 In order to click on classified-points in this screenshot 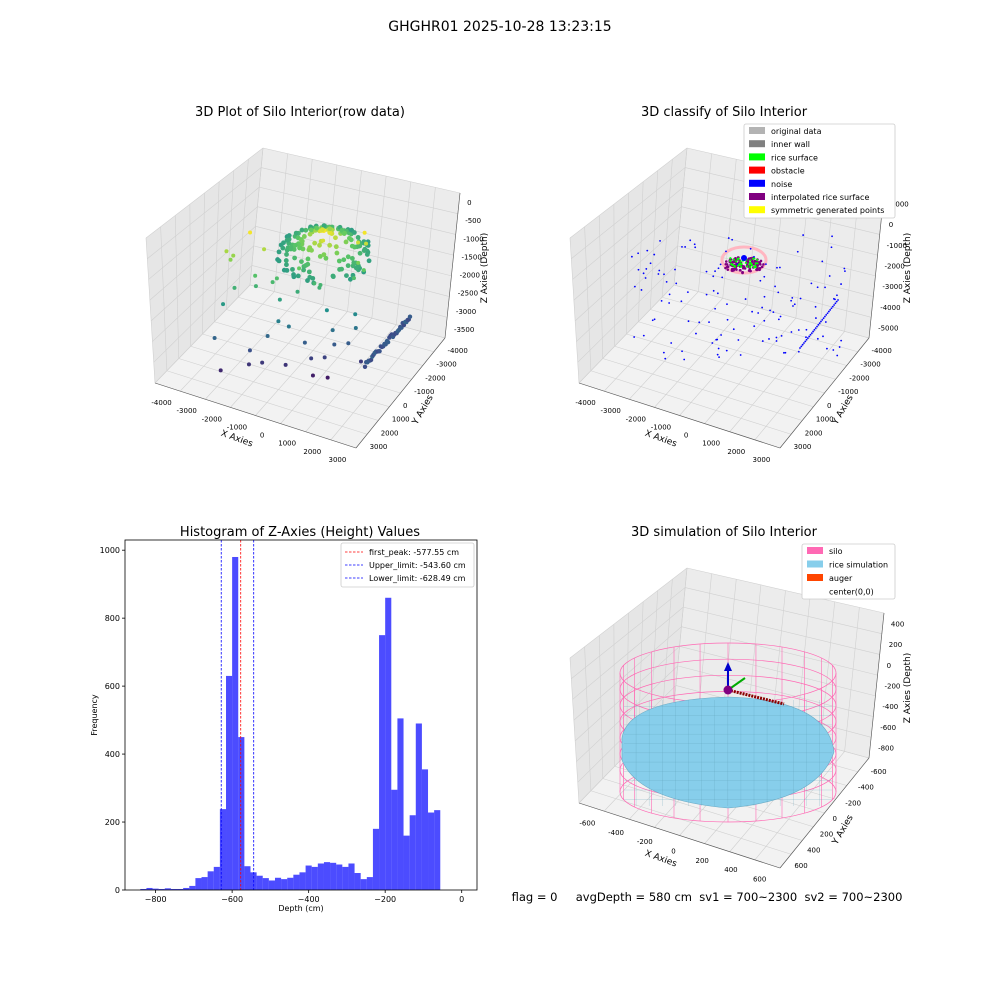, I will do `click(738, 297)`.